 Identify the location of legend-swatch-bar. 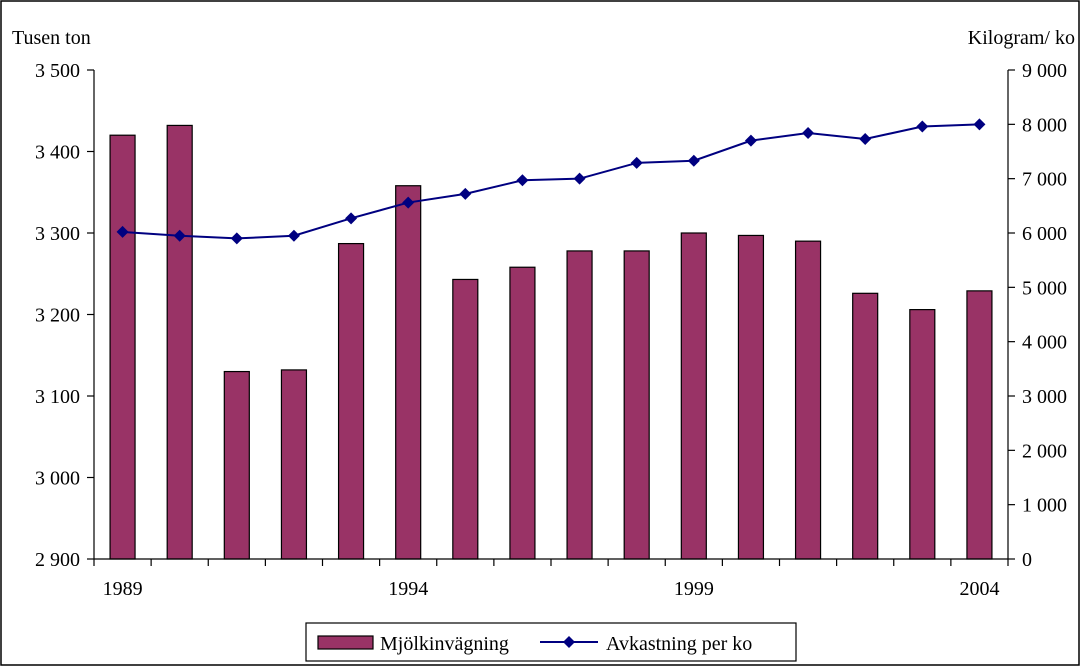
(345, 642).